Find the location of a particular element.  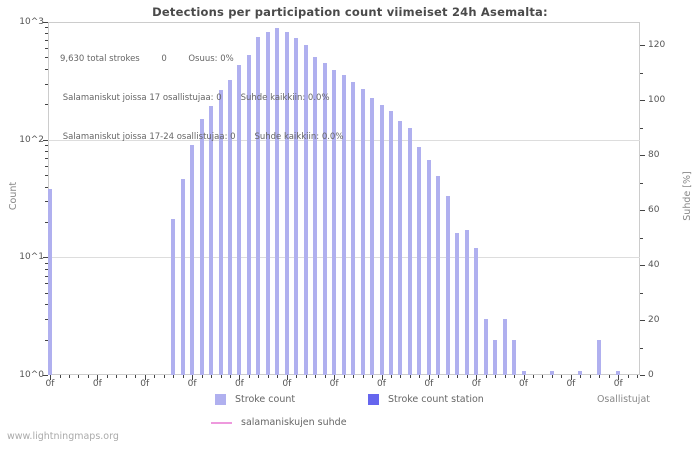

y-right-tick-label: 100 is located at coordinates (657, 100).